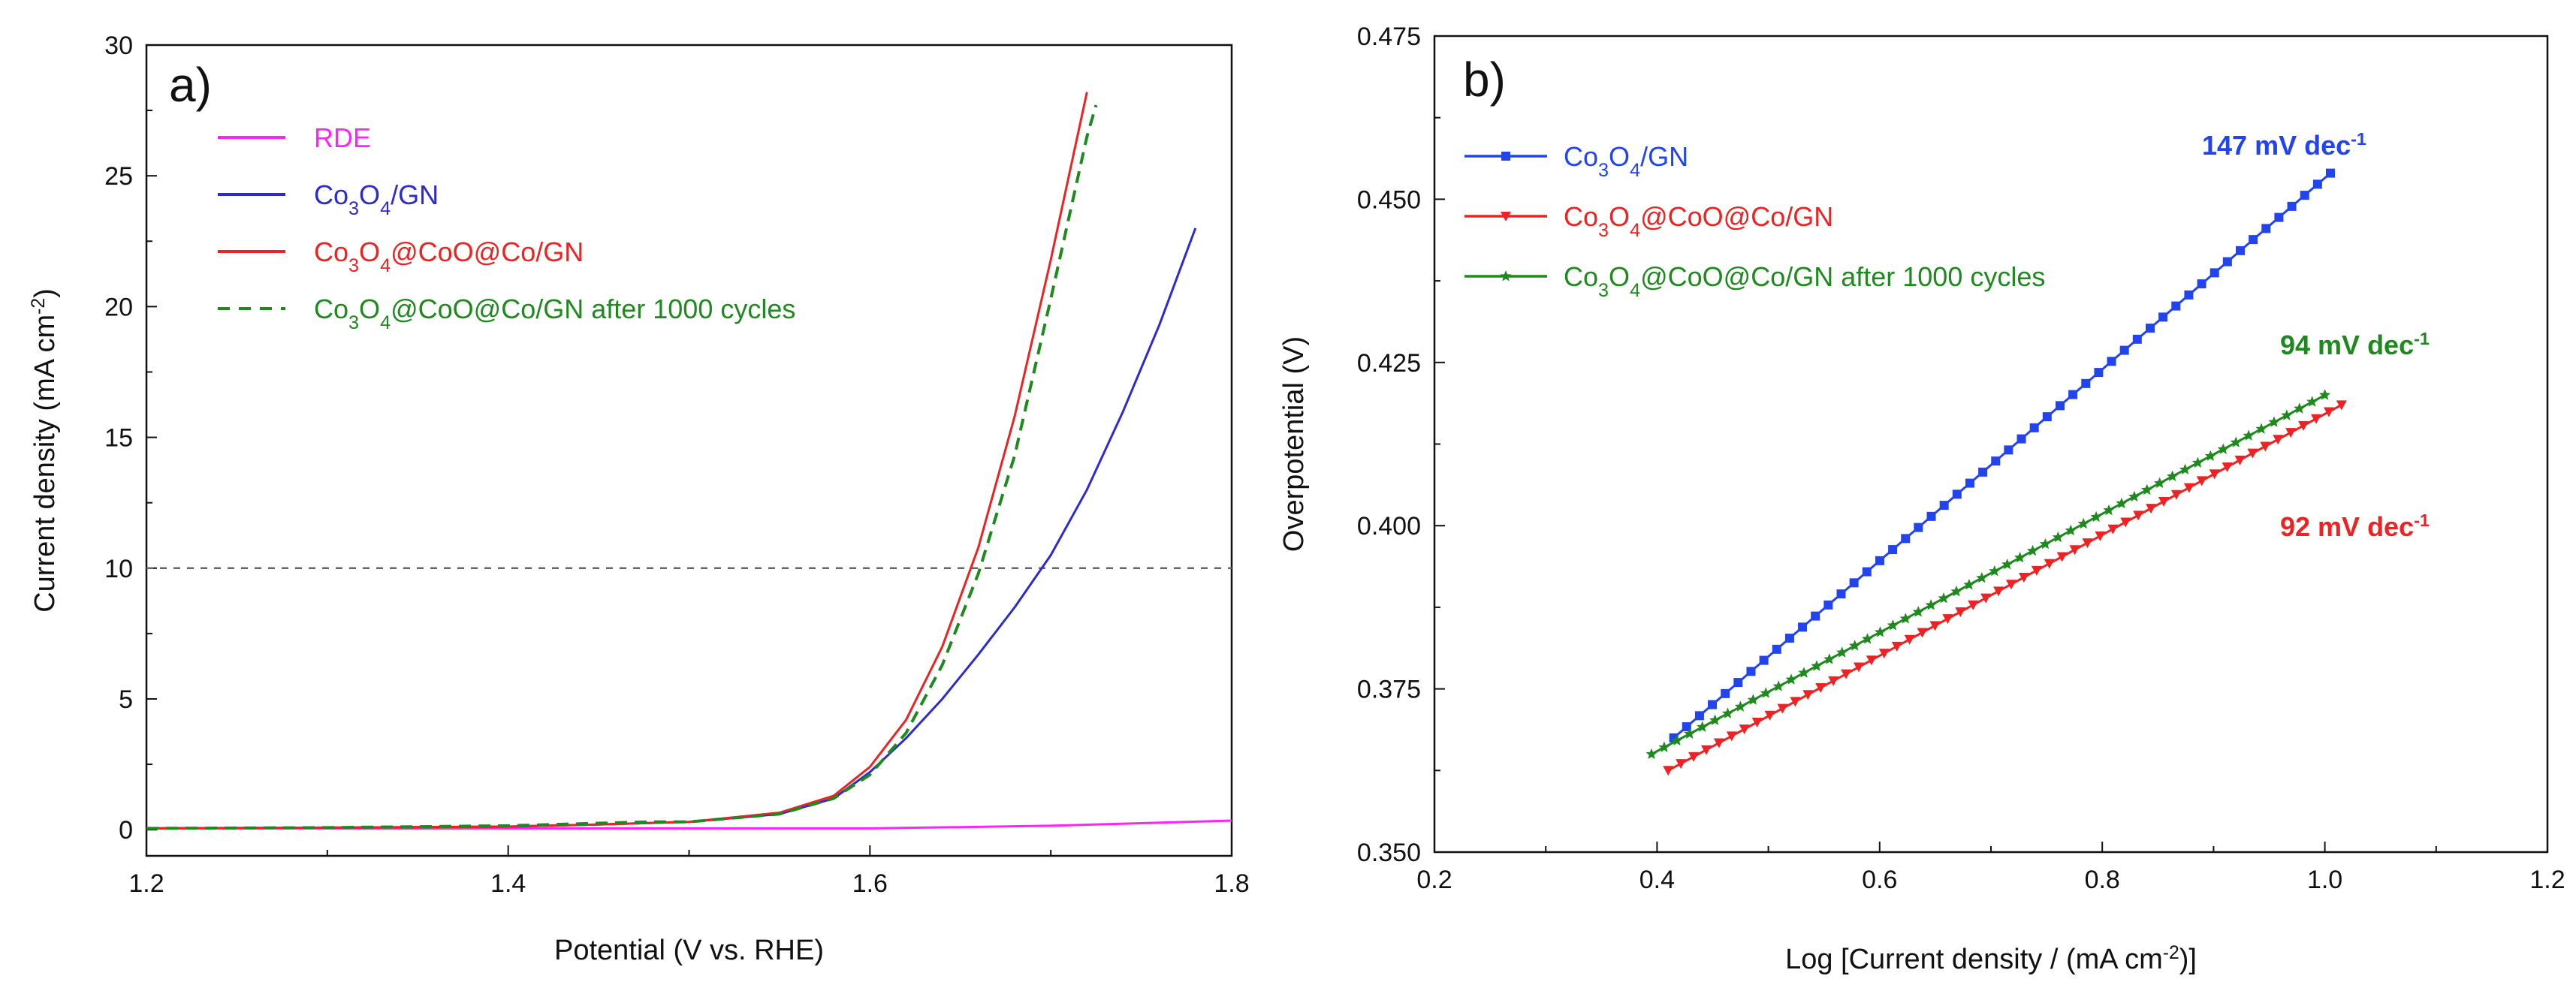 This screenshot has height=1003, width=2576. I want to click on panel-label-b: b), so click(1484, 80).